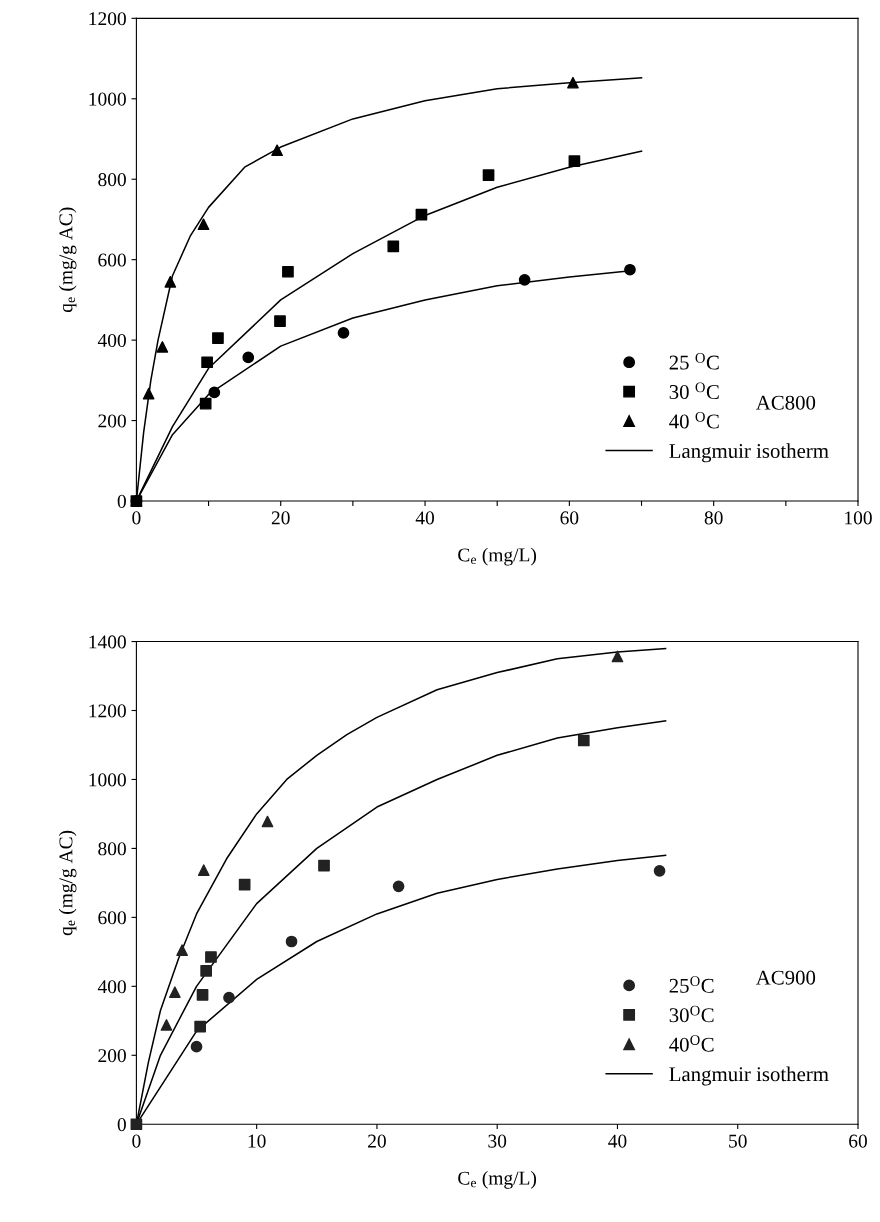 The image size is (880, 1222). I want to click on x-tick-label: 80, so click(713, 518).